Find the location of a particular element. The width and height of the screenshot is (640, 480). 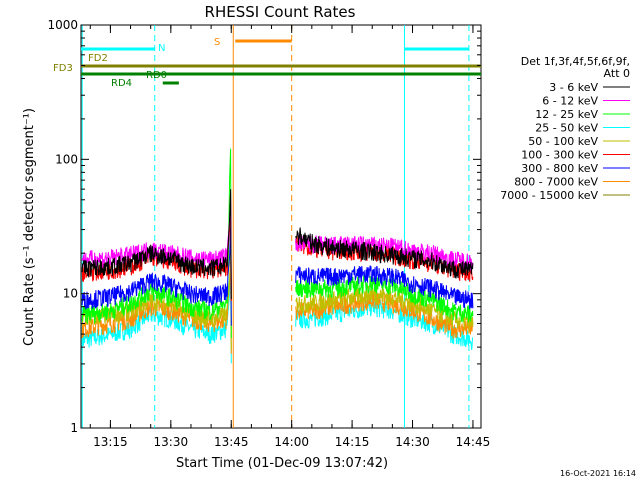

x-tick-label: 14:45 is located at coordinates (473, 442).